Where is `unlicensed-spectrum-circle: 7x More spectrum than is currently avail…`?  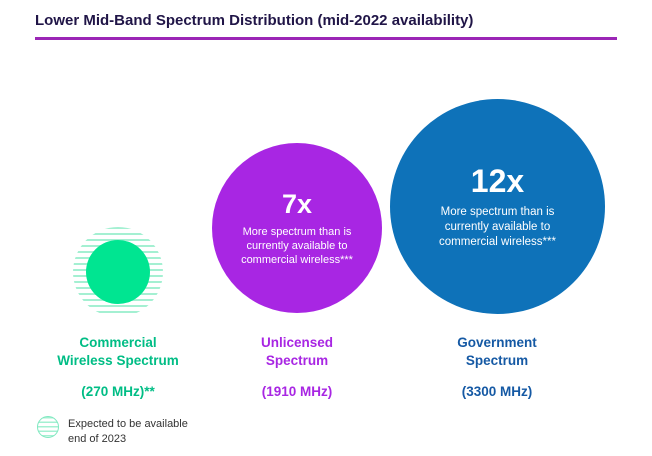 unlicensed-spectrum-circle: 7x More spectrum than is currently avail… is located at coordinates (297, 228).